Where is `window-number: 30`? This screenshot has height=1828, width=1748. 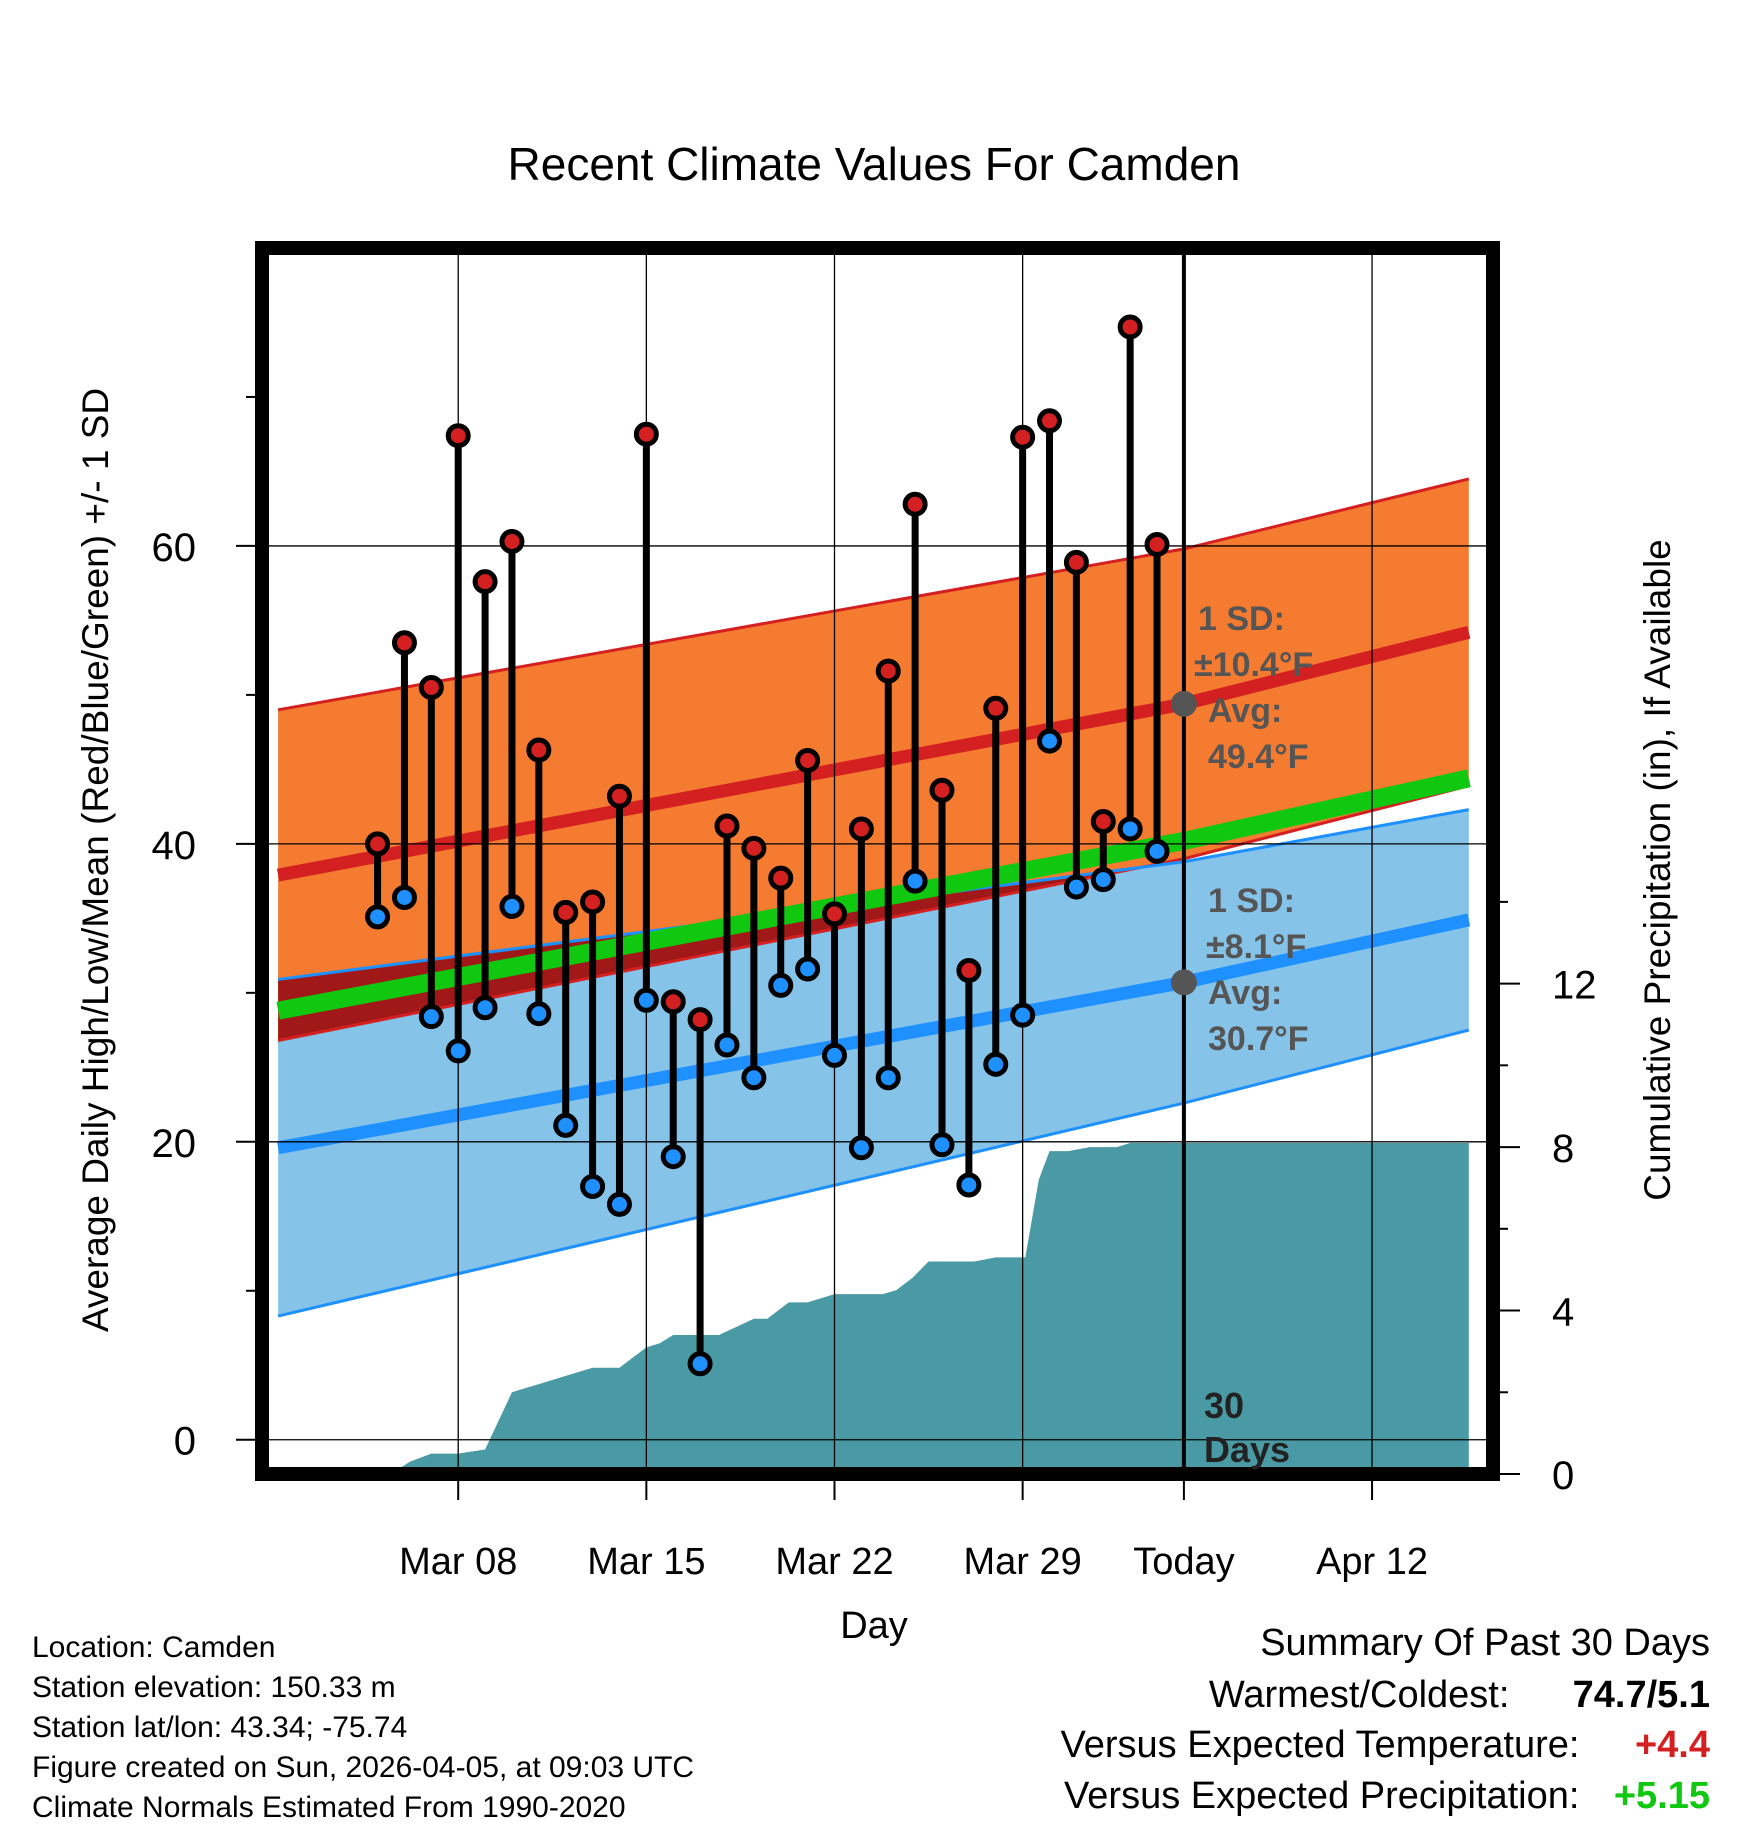
window-number: 30 is located at coordinates (1224, 1405).